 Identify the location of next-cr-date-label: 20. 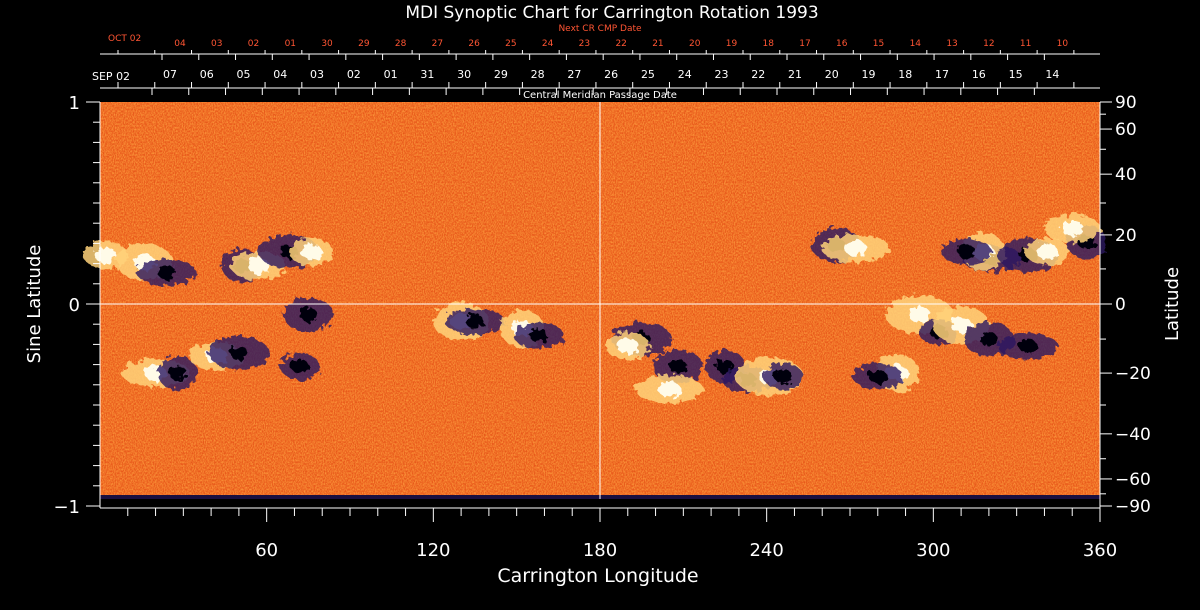
(695, 44).